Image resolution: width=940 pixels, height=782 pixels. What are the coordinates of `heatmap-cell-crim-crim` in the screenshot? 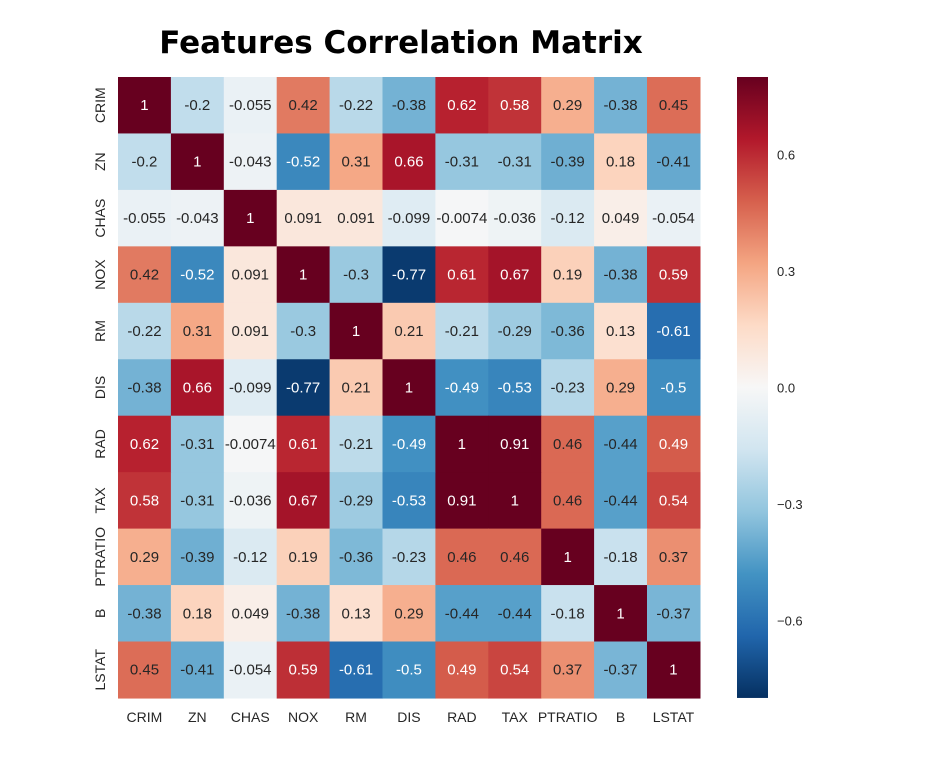 It's located at (145, 106).